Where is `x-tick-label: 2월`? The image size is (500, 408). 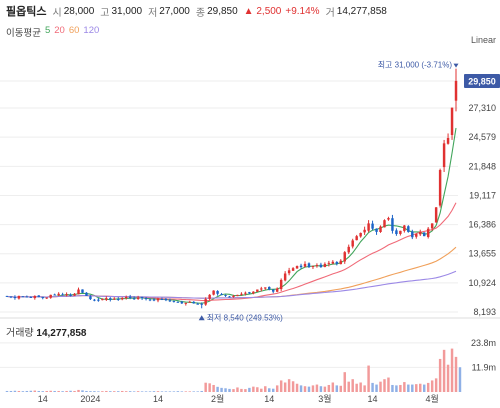 x-tick-label: 2월 is located at coordinates (217, 398).